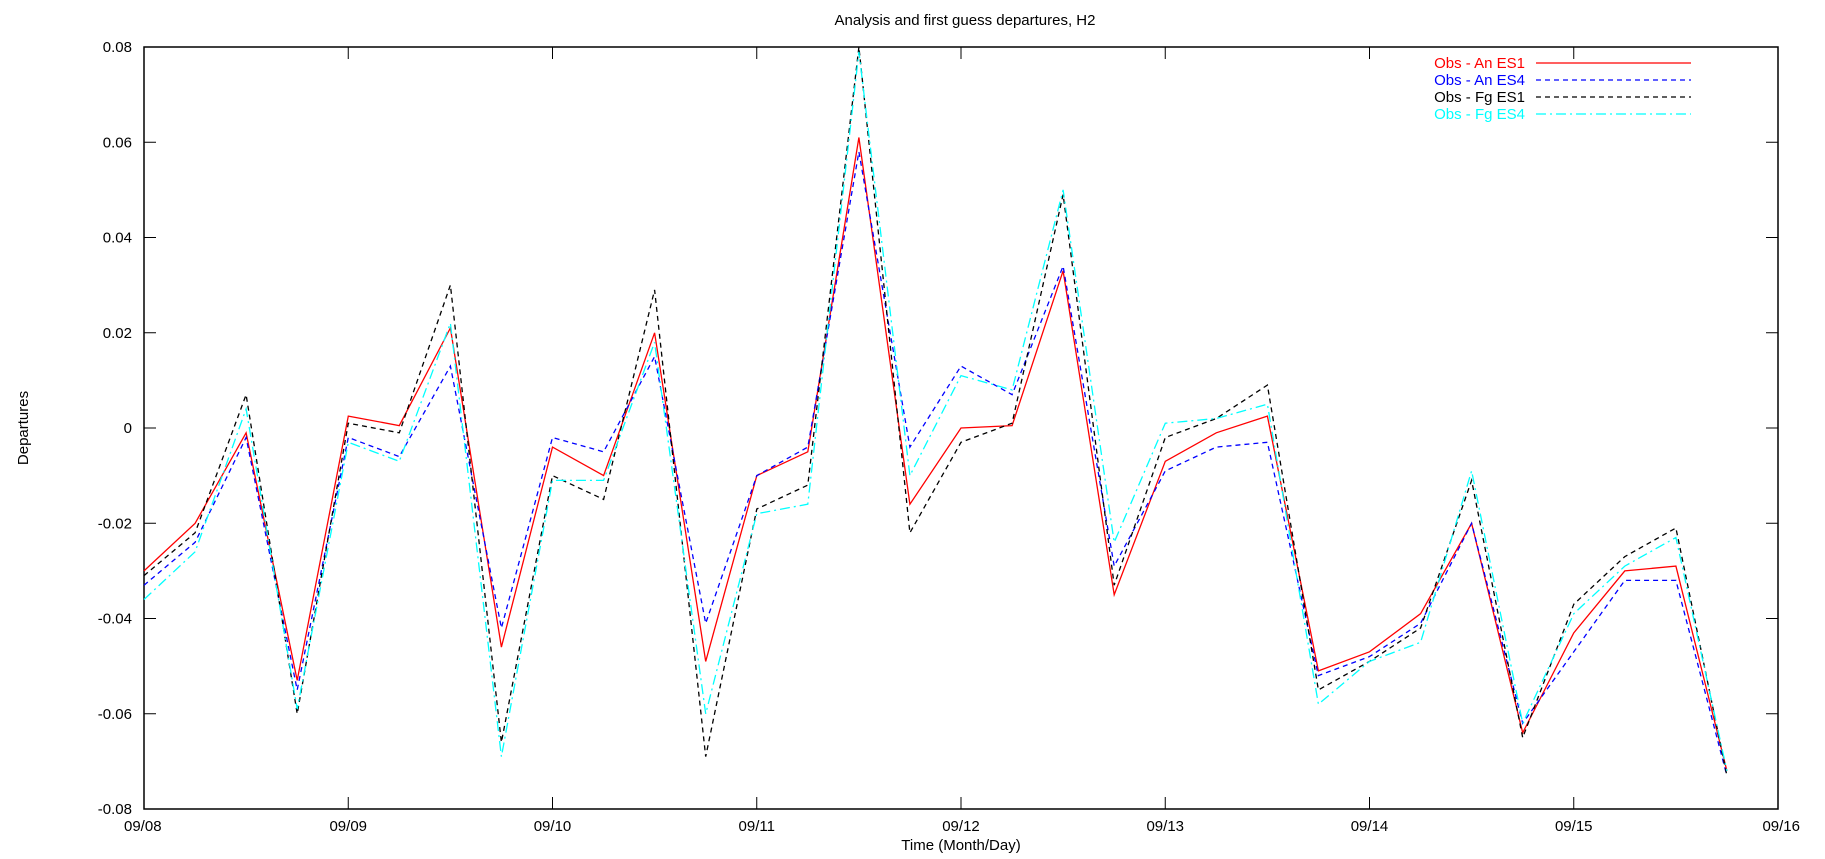  I want to click on y-tick-label: 0.08, so click(117, 47).